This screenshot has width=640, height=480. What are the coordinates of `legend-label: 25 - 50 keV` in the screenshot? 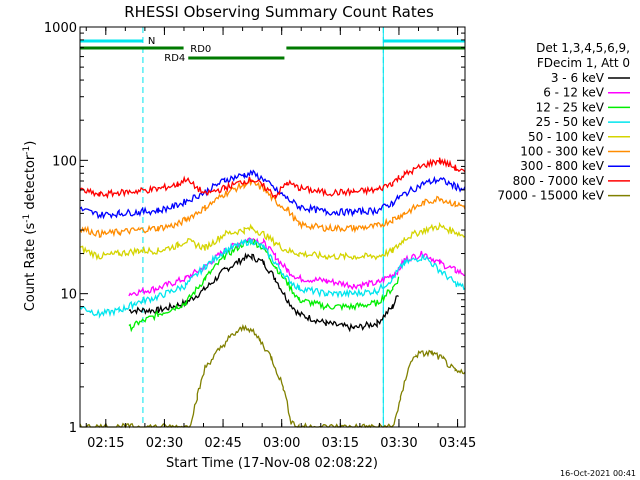 It's located at (570, 122).